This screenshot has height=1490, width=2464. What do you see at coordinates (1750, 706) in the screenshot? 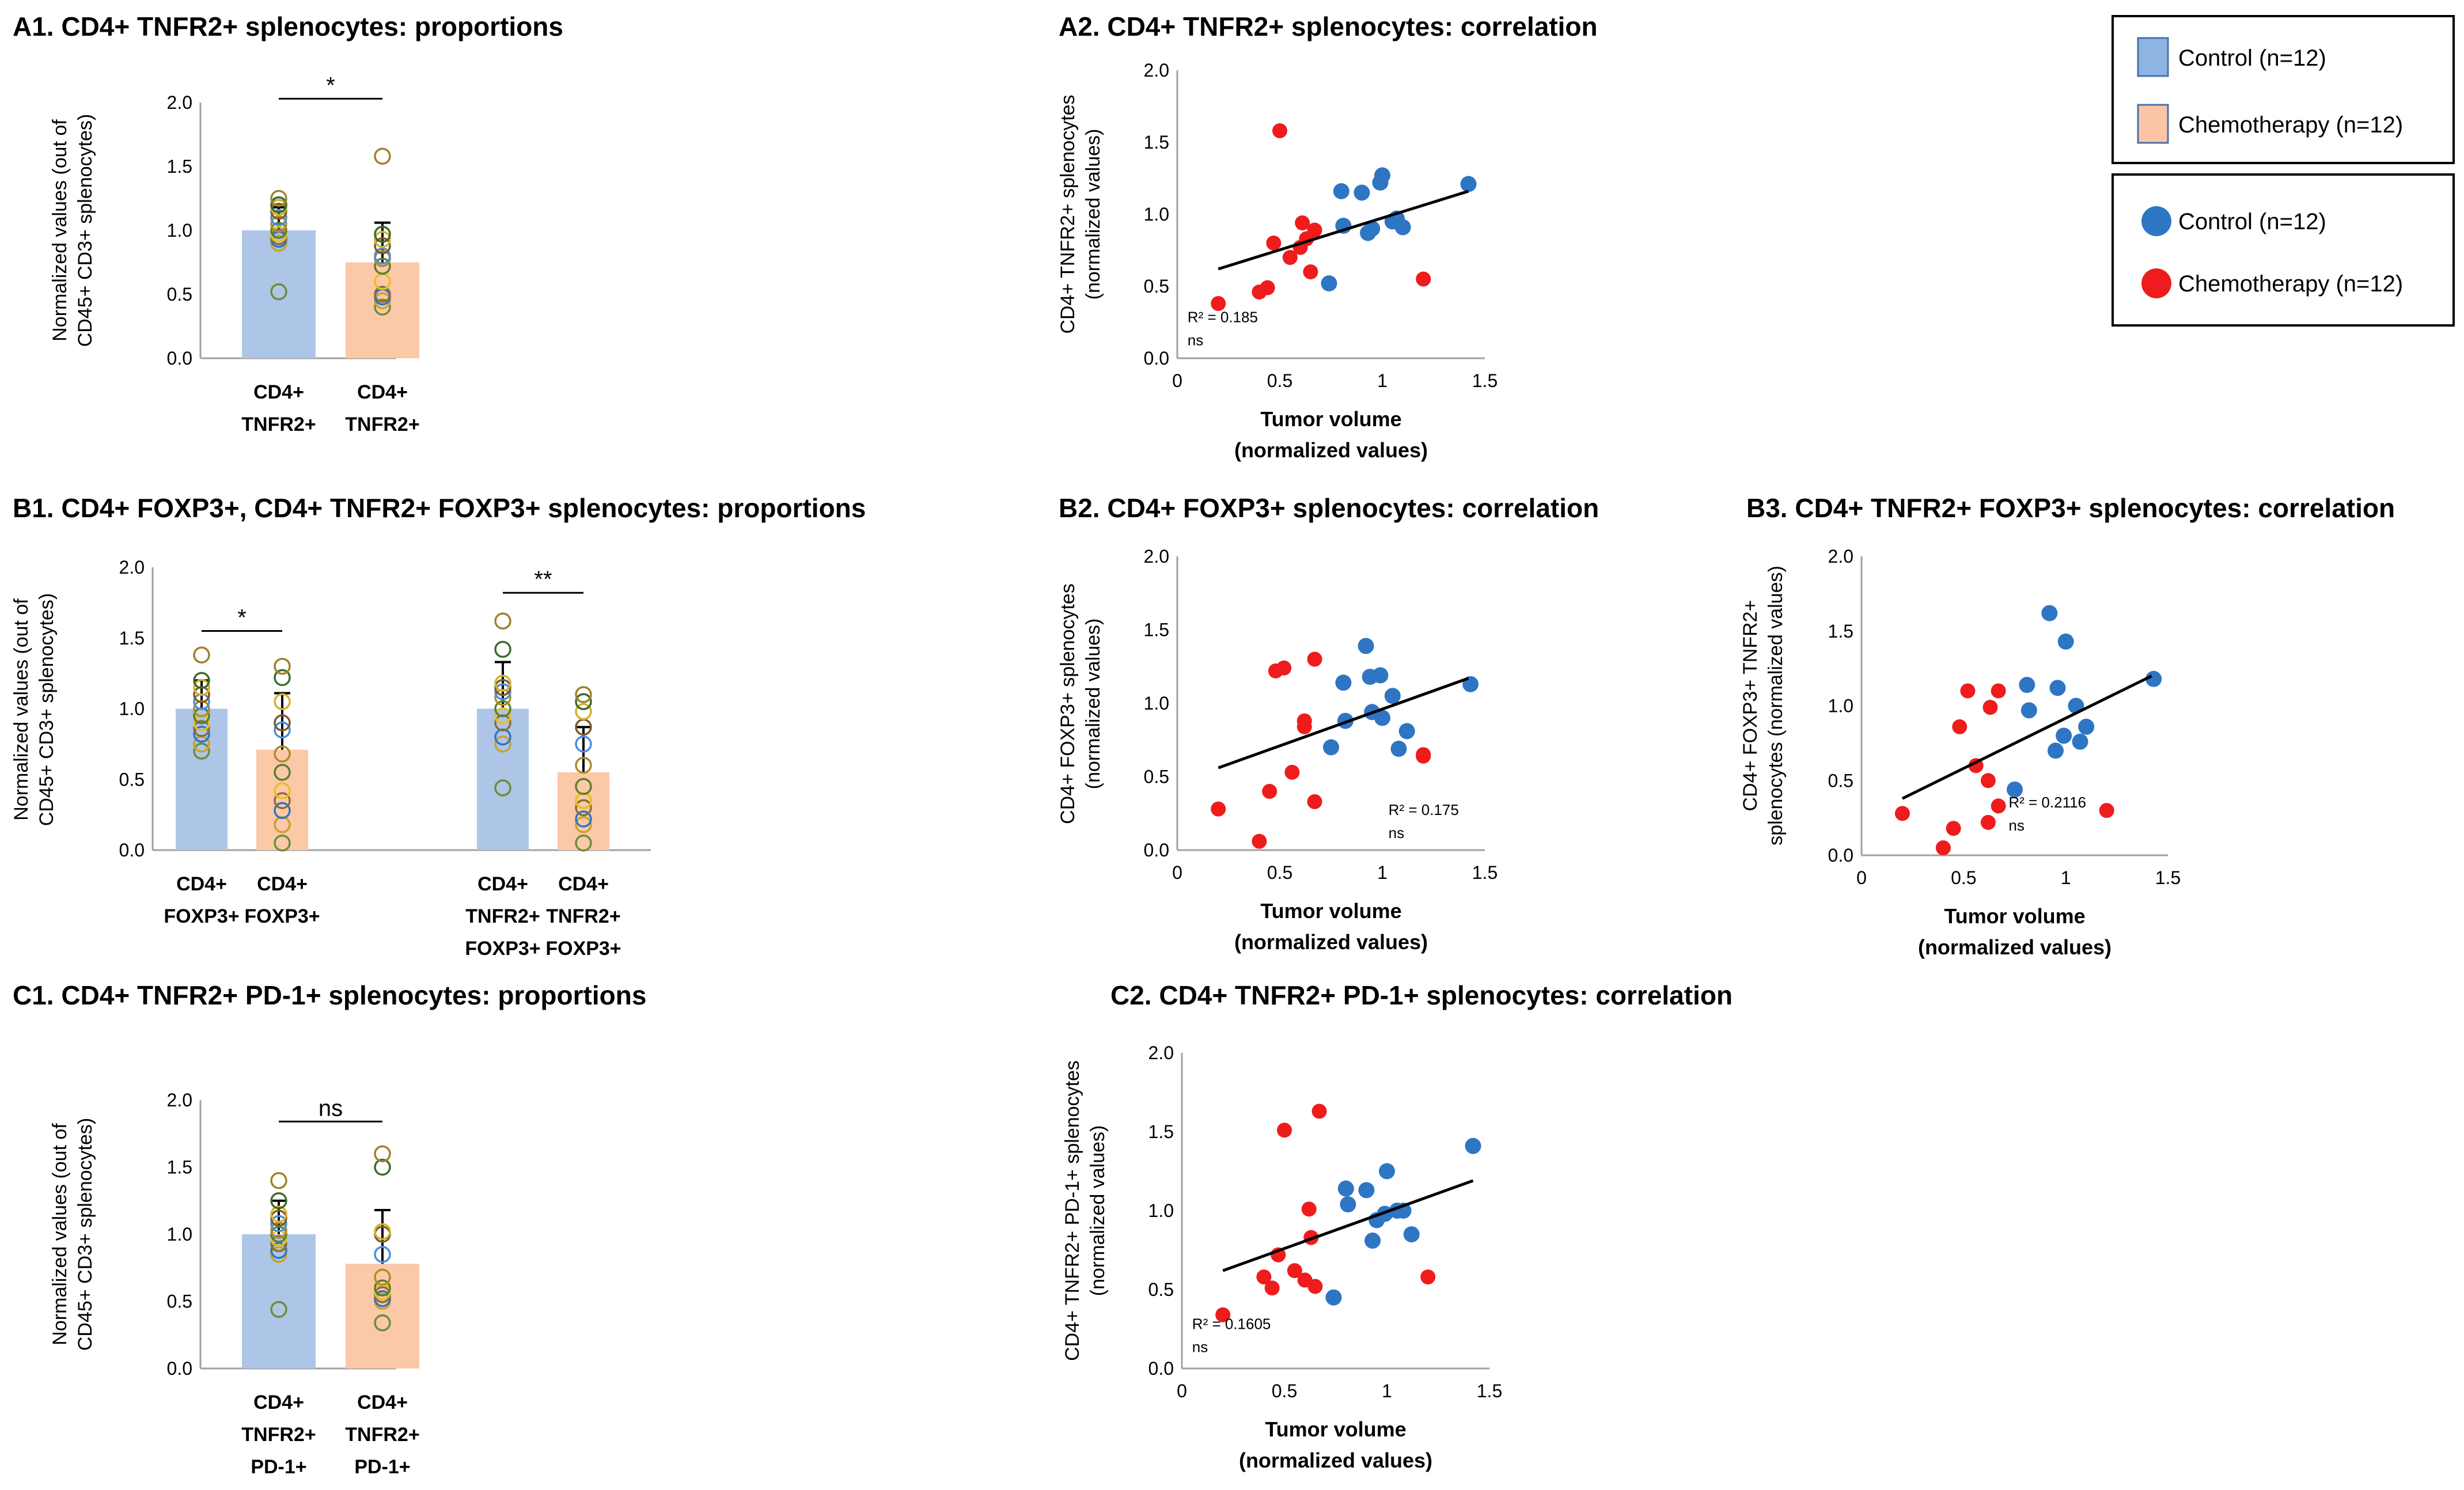
I see `panel-B3-y-axis-label-line: CD4+ FOXP3+ TNFR2+` at bounding box center [1750, 706].